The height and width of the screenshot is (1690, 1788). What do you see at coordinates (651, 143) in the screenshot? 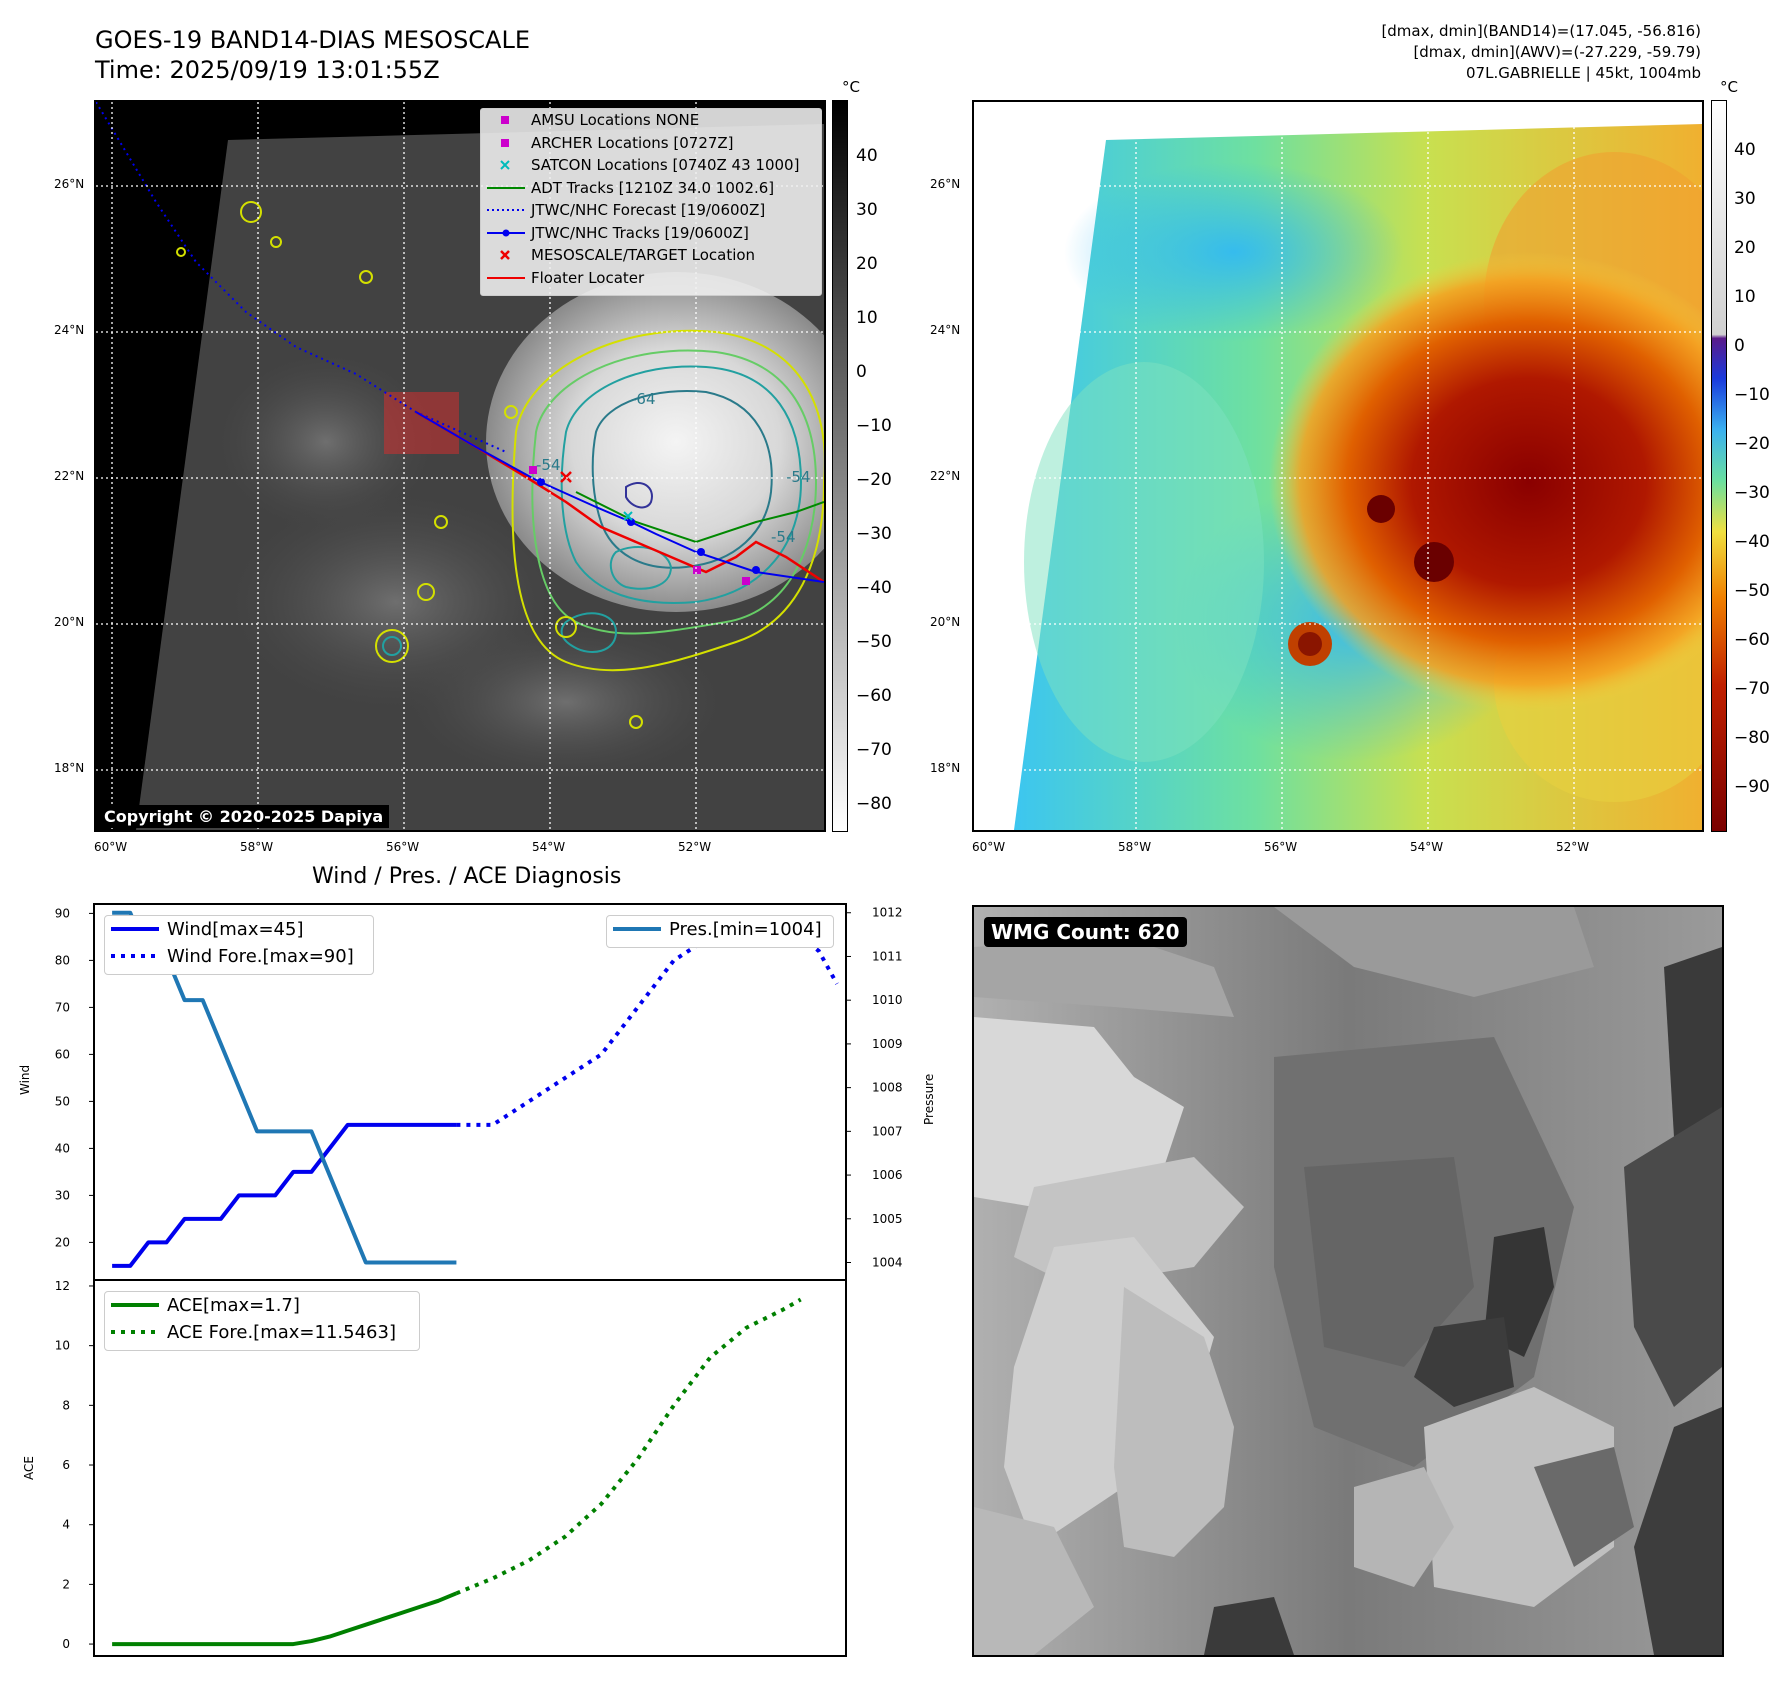
I see `legend-item: ARCHER Locations [0727Z]` at bounding box center [651, 143].